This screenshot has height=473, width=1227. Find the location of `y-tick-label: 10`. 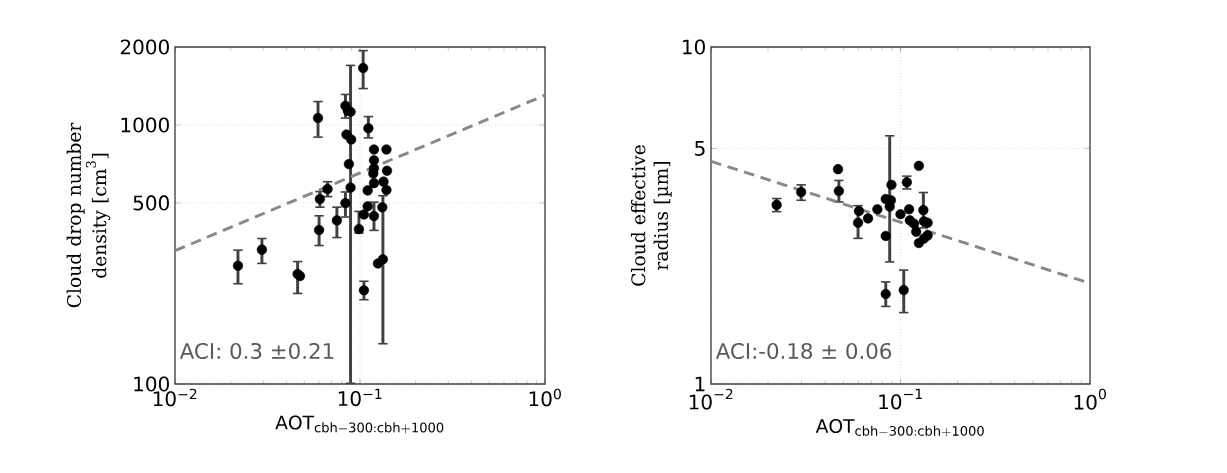

y-tick-label: 10 is located at coordinates (694, 47).